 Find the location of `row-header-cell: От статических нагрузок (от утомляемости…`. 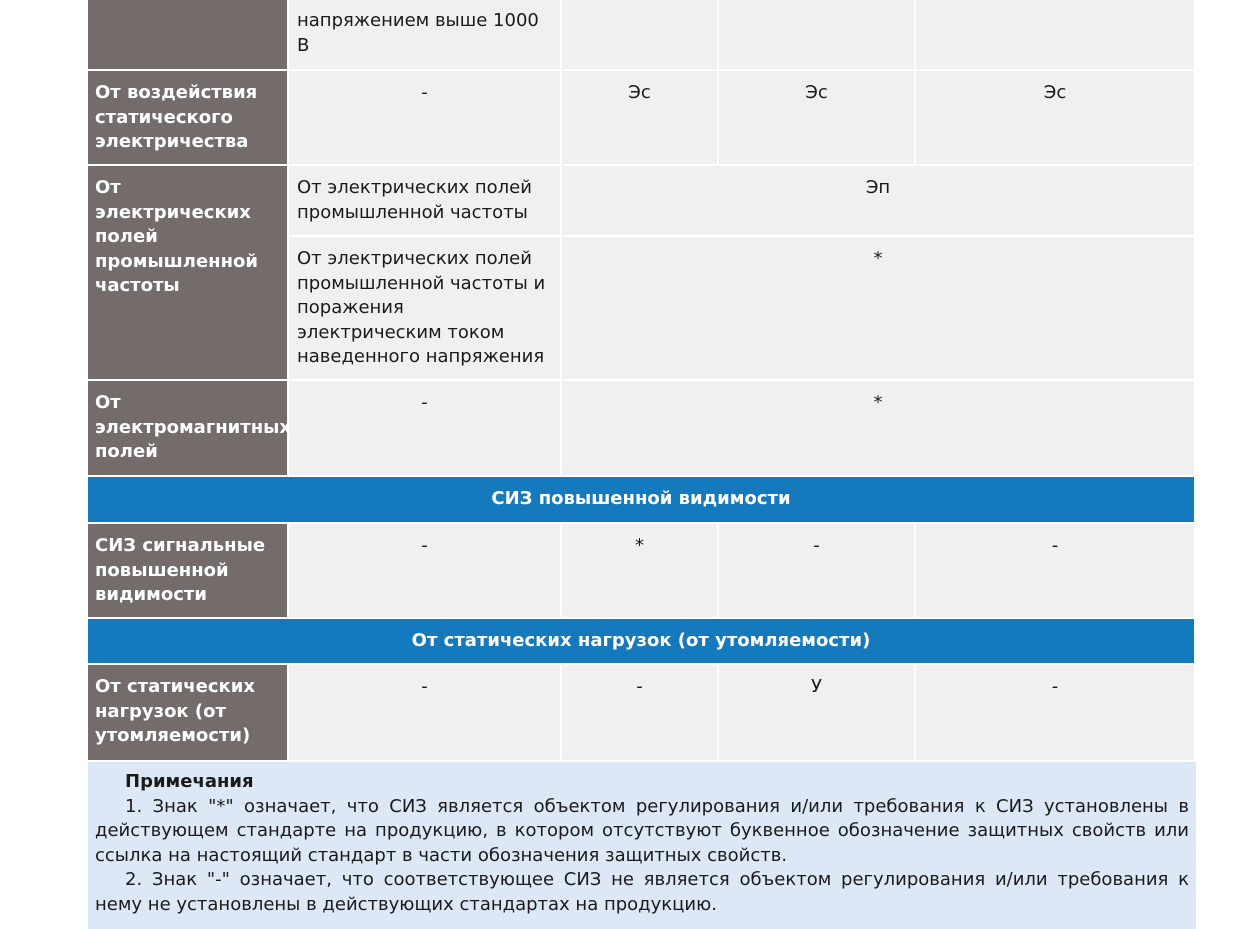

row-header-cell: От статических нагрузок (от утомляемости… is located at coordinates (188, 713).